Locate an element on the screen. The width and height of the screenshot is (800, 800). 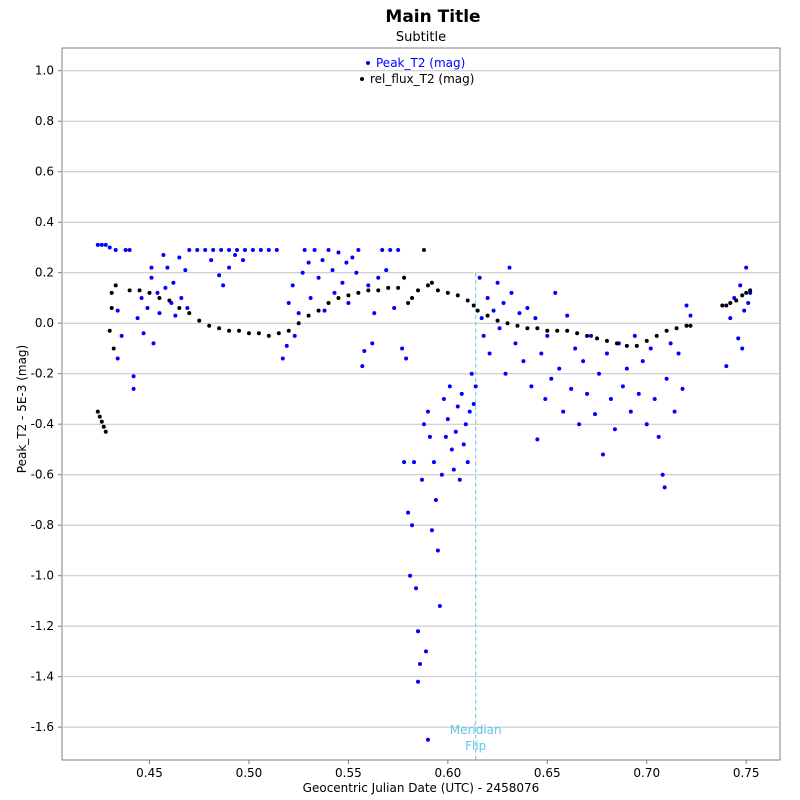
chart-title: Main Title is located at coordinates (432, 17).